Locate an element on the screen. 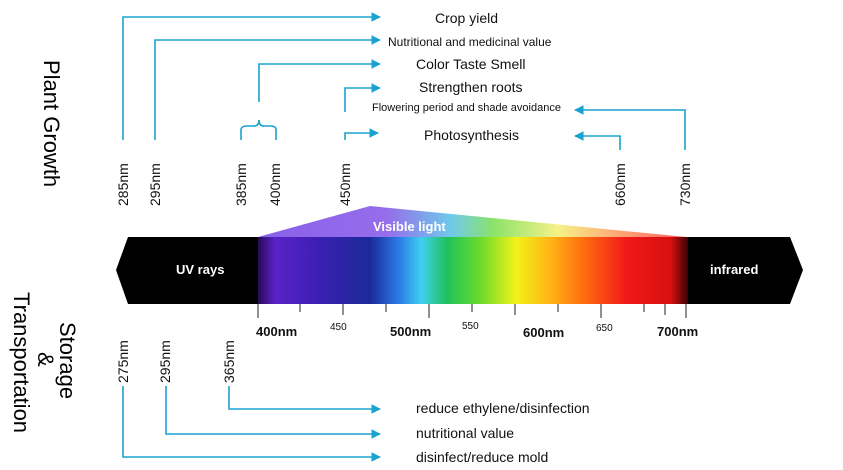 This screenshot has height=470, width=843. storage-effect-mold: disinfect/reduce mold is located at coordinates (482, 457).